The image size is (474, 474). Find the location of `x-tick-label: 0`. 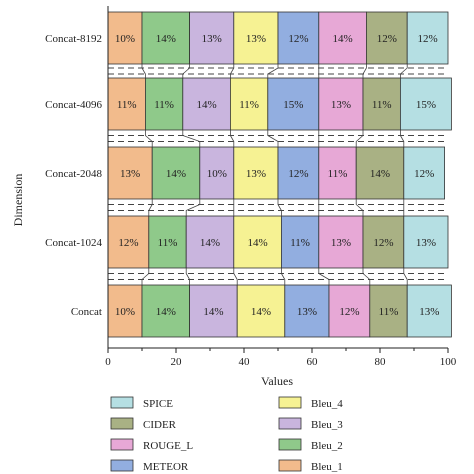

x-tick-label: 0 is located at coordinates (108, 362).